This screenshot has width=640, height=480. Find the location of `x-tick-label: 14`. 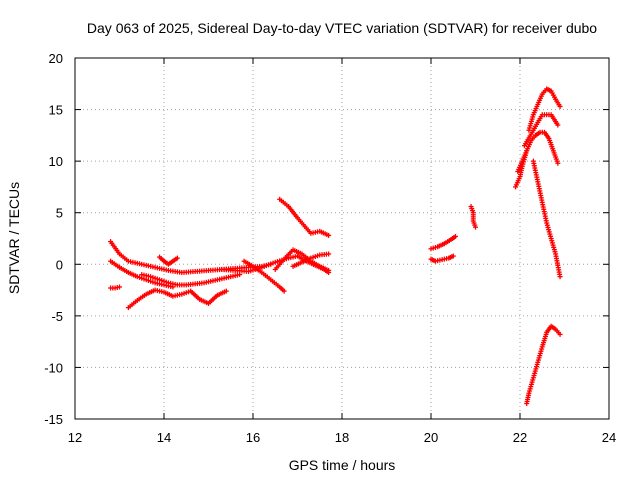

x-tick-label: 14 is located at coordinates (164, 437).